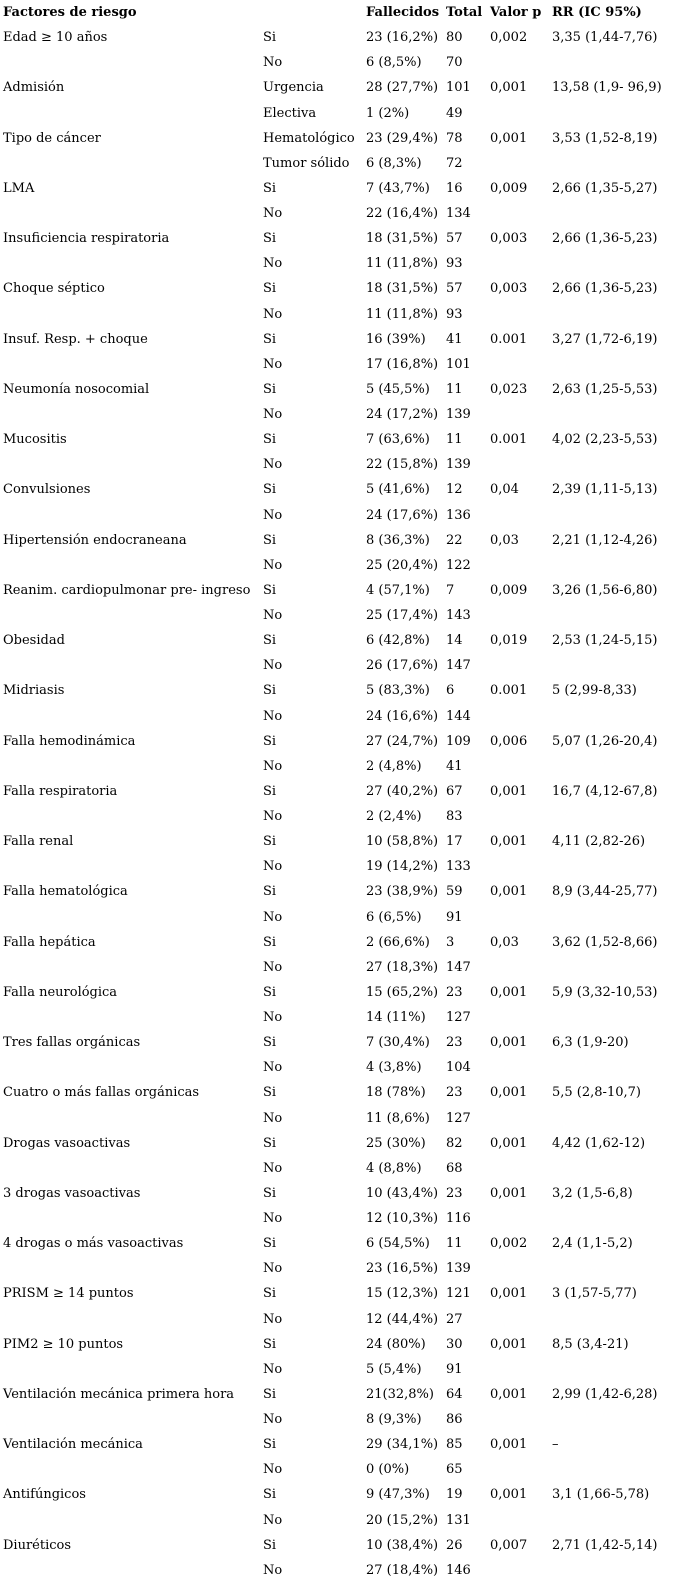 Image resolution: width=679 pixels, height=1583 pixels. I want to click on total-cell: 17, so click(454, 842).